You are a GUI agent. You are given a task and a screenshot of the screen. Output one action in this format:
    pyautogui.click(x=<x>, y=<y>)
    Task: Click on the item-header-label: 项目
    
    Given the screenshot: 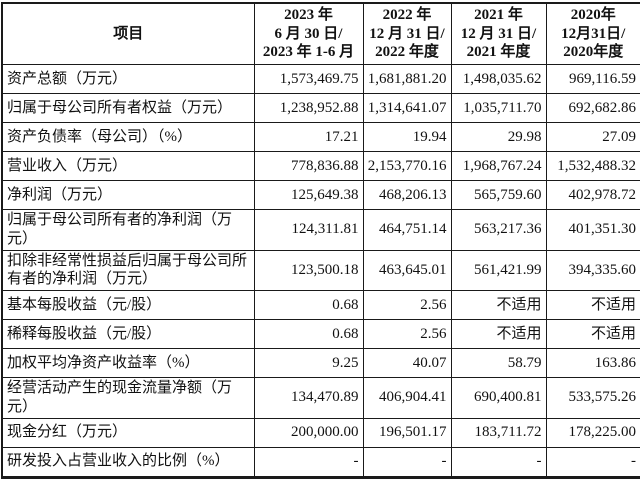 What is the action you would take?
    pyautogui.click(x=128, y=33)
    